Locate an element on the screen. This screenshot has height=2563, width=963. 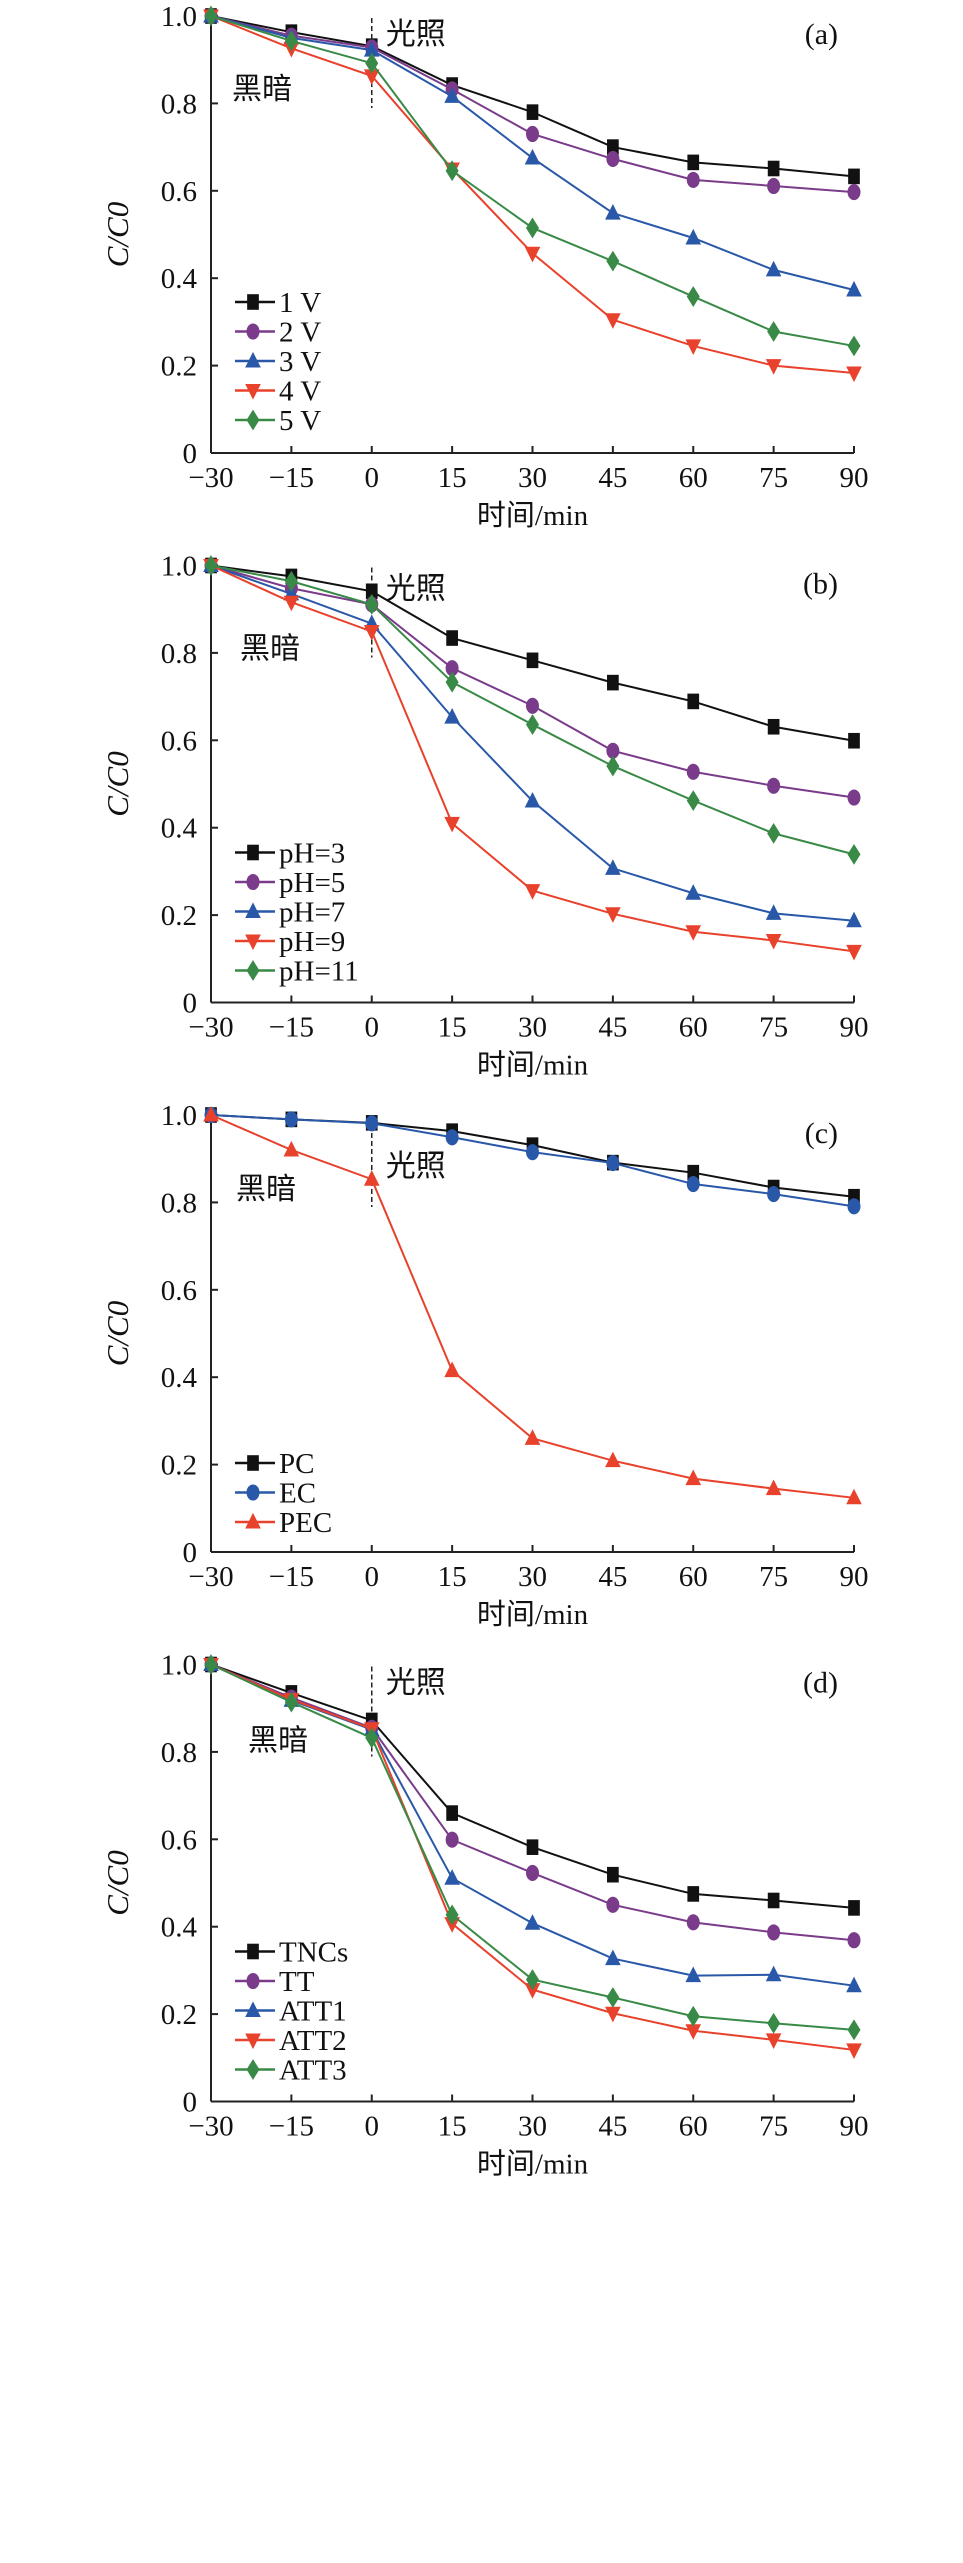
legend-label: 1 V is located at coordinates (300, 303).